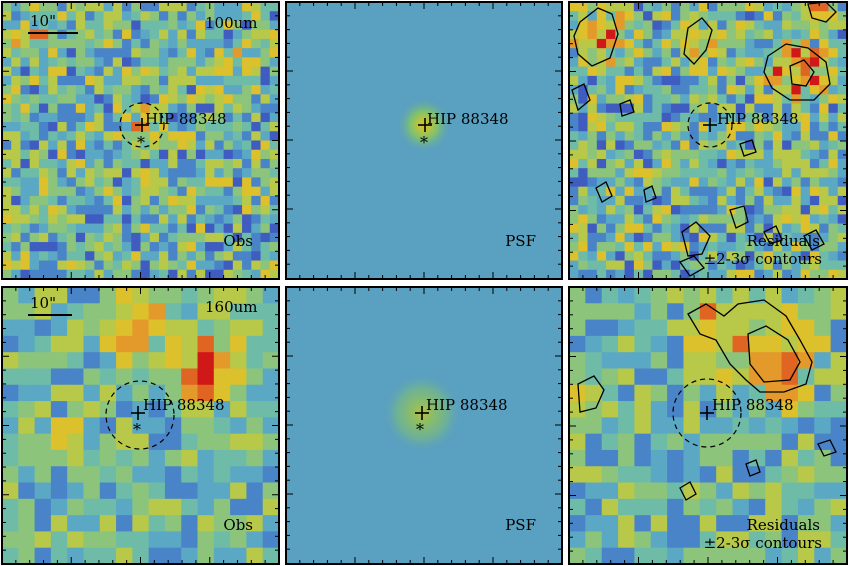  I want to click on panel-overlay: 10" 160um * HIP 88348 Obs, so click(143, 414).